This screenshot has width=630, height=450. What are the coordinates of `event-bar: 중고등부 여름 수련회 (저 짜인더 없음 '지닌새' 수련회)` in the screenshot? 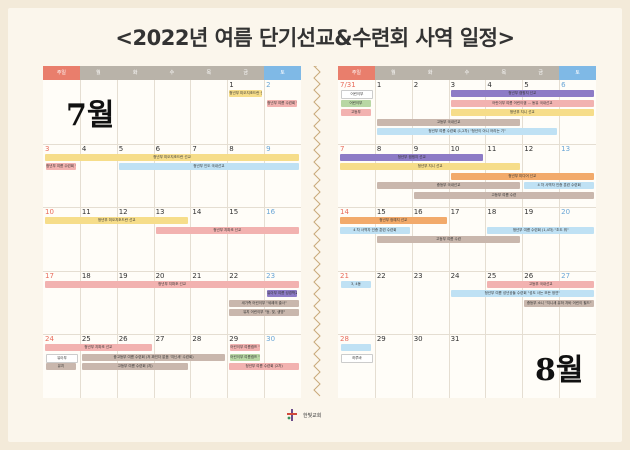 It's located at (153, 357).